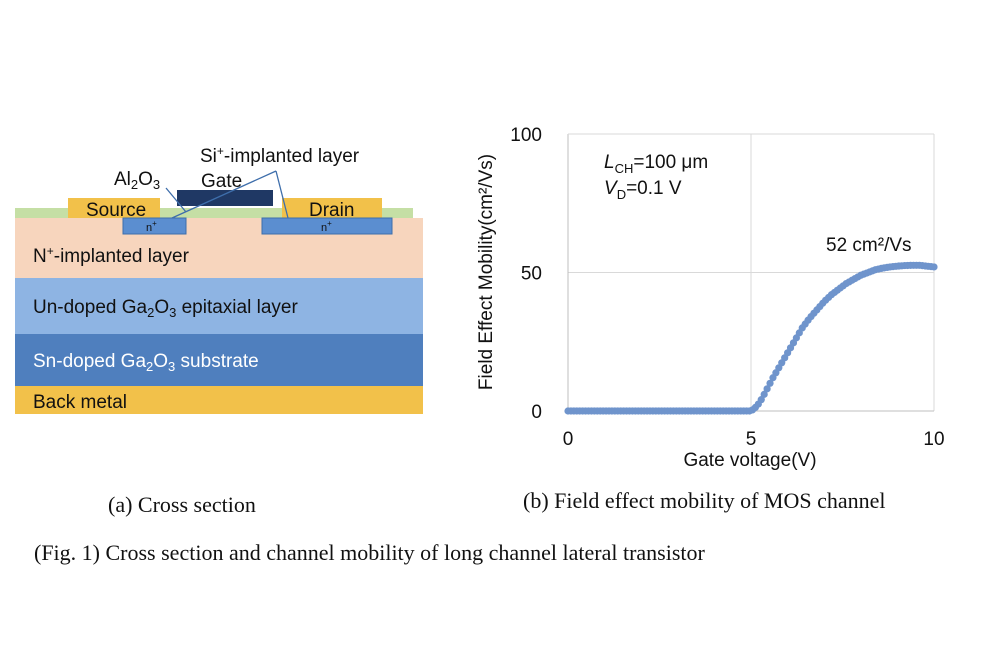 Image resolution: width=1000 pixels, height=666 pixels. I want to click on y-tick-label: 50, so click(531, 274).